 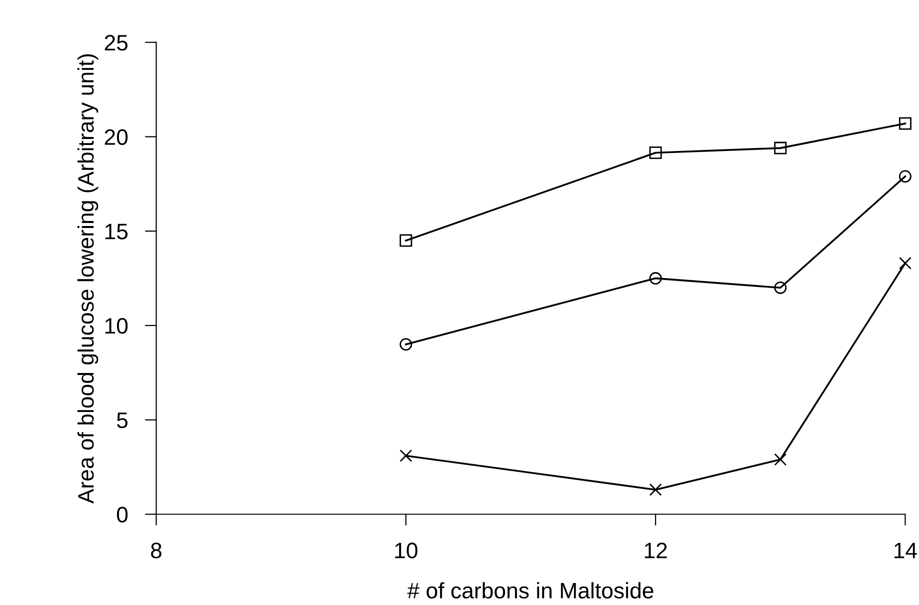 What do you see at coordinates (122, 420) in the screenshot?
I see `y-tick-label: 5` at bounding box center [122, 420].